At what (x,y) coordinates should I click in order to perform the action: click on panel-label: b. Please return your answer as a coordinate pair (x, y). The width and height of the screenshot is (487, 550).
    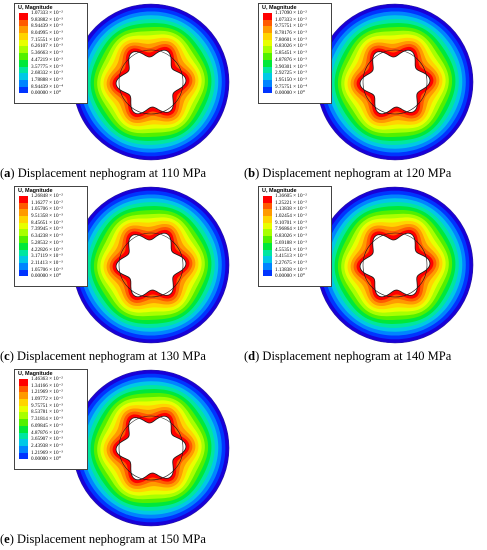
    Looking at the image, I should click on (252, 173).